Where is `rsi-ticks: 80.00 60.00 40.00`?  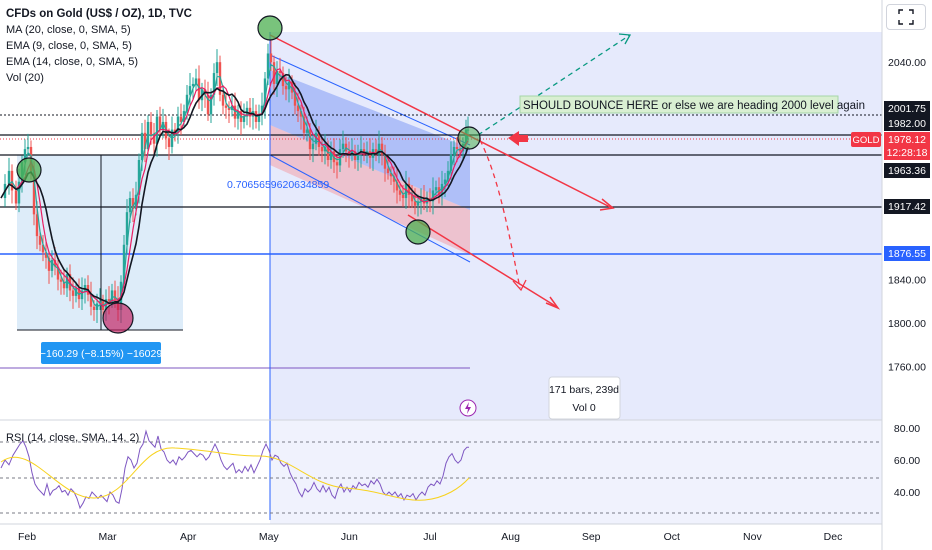
rsi-ticks: 80.00 60.00 40.00 is located at coordinates (907, 461).